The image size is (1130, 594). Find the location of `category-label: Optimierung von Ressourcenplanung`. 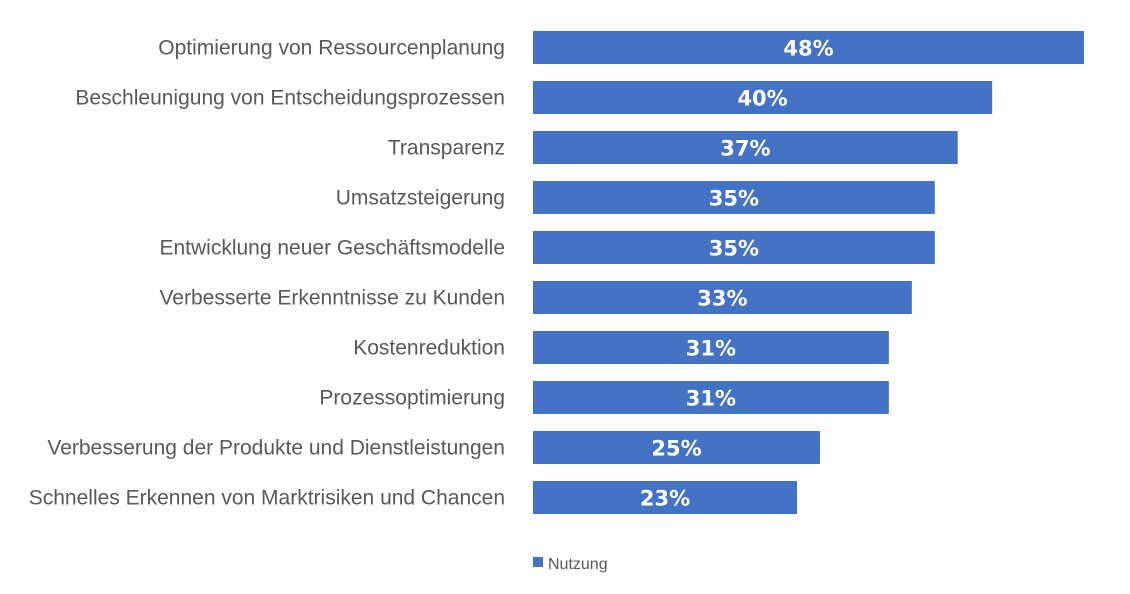

category-label: Optimierung von Ressourcenplanung is located at coordinates (331, 48).